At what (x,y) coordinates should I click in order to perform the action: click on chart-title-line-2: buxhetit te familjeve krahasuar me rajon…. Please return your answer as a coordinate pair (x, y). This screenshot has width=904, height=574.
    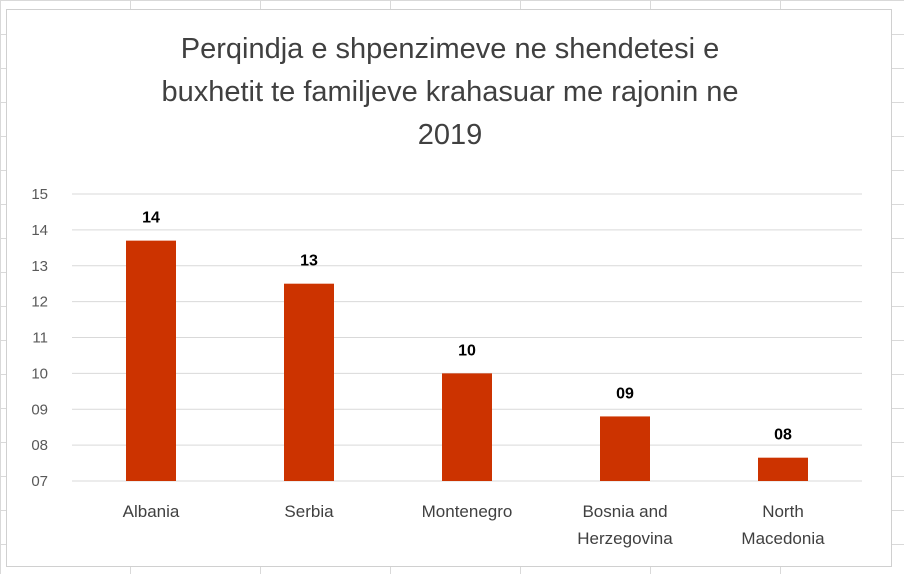
    Looking at the image, I should click on (450, 92).